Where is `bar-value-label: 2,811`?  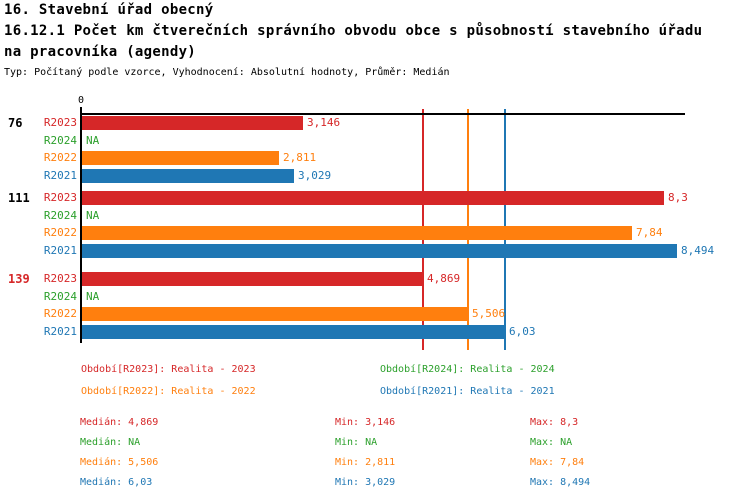 bar-value-label: 2,811 is located at coordinates (300, 157).